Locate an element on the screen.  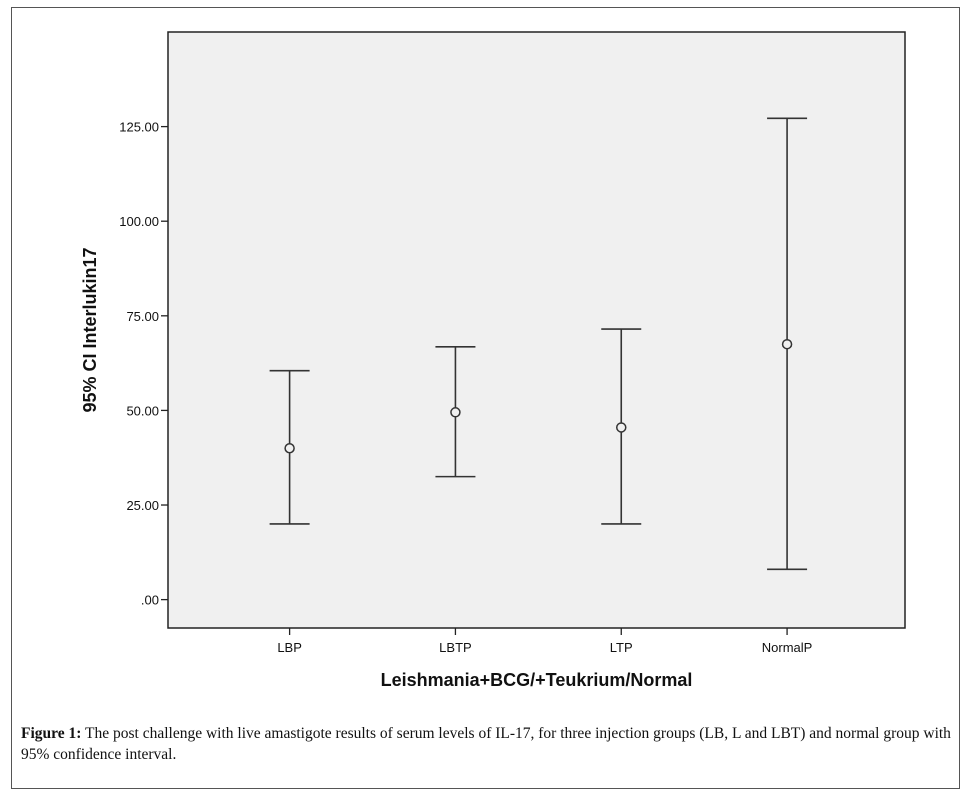
y-tick-label: 125.00 is located at coordinates (139, 127).